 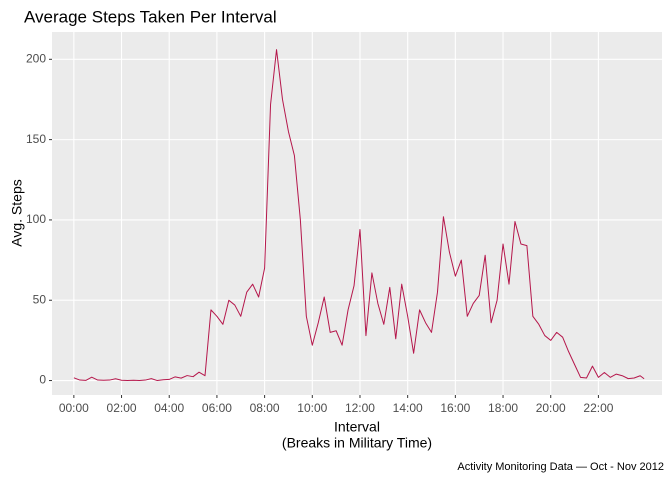 I want to click on y-tick-label: 200, so click(x=36, y=58).